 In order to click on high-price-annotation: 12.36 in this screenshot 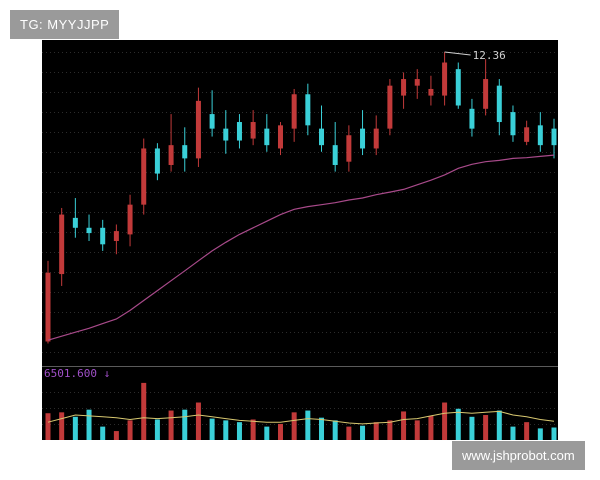, I will do `click(475, 55)`.